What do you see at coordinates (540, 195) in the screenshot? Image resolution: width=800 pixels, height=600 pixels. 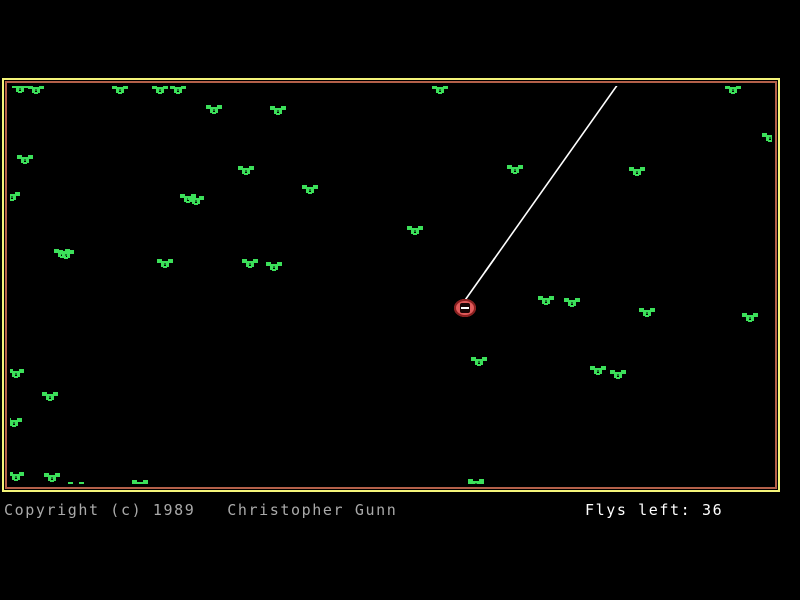 I see `web-thread-icon` at bounding box center [540, 195].